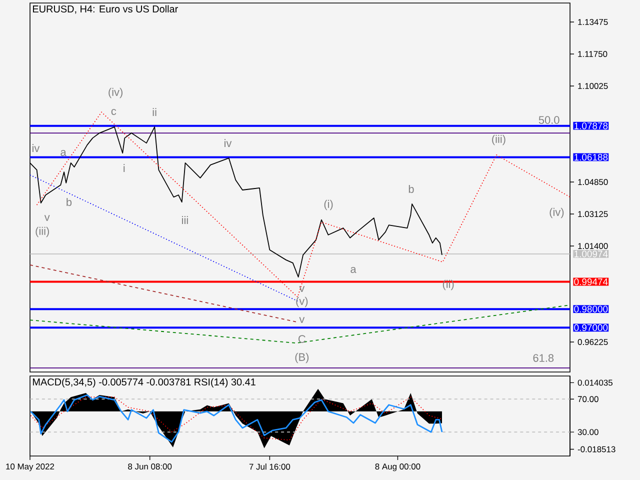 Image resolution: width=640 pixels, height=480 pixels. I want to click on y-tick-label: 1.13475, so click(593, 22).